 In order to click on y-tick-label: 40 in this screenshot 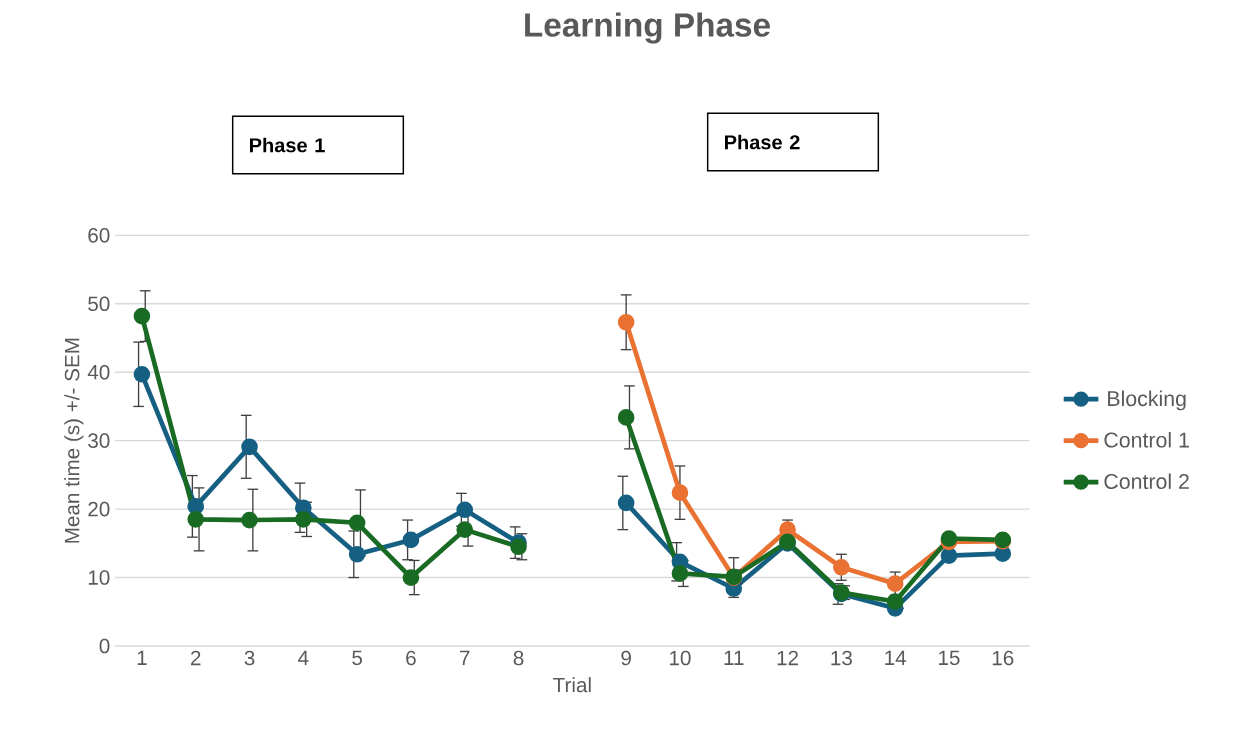, I will do `click(98, 372)`.